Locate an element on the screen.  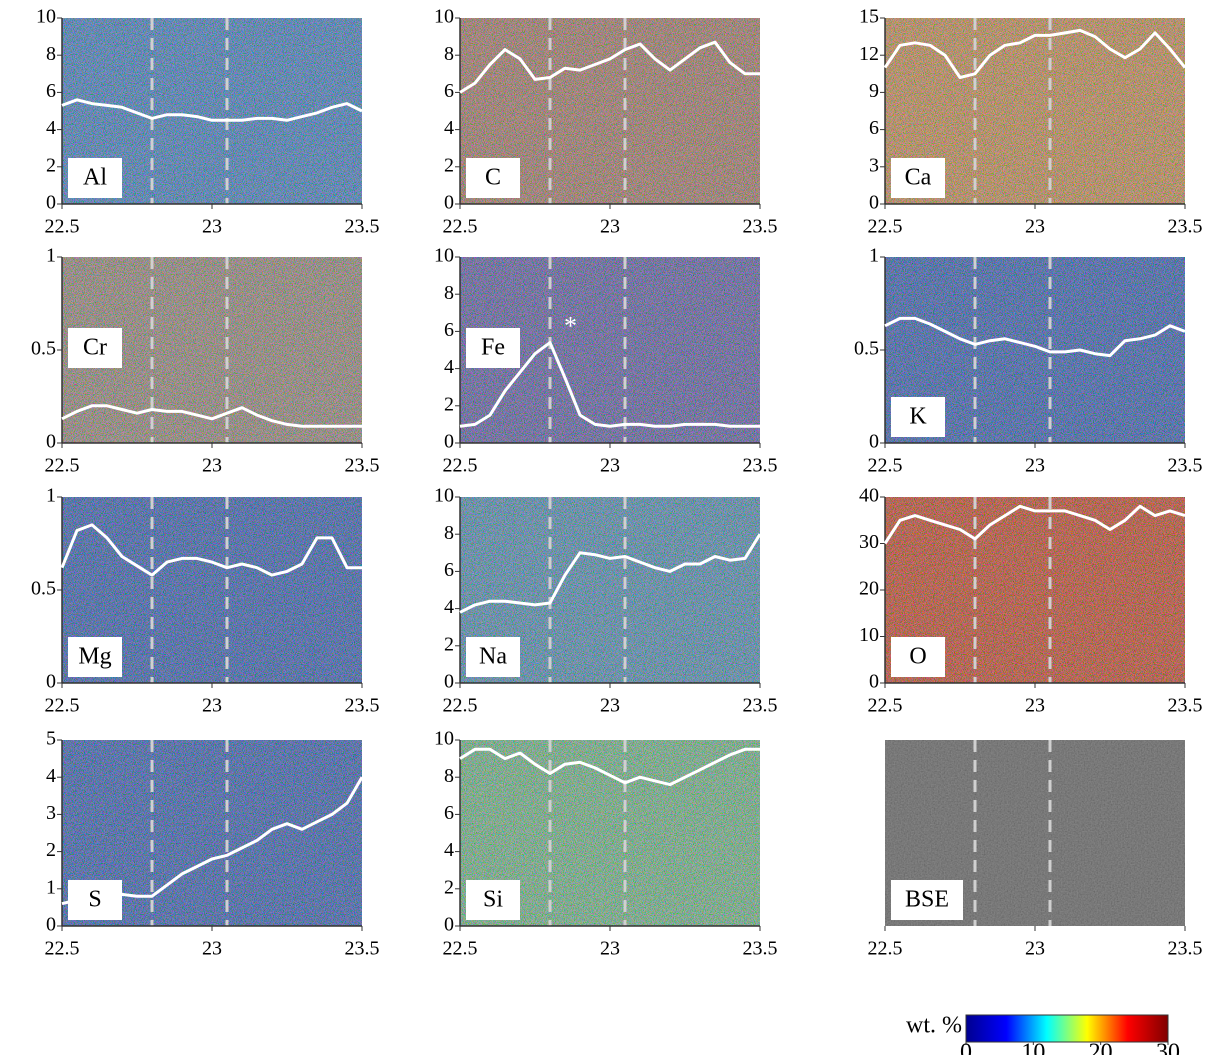
panel-label: Fe is located at coordinates (493, 348).